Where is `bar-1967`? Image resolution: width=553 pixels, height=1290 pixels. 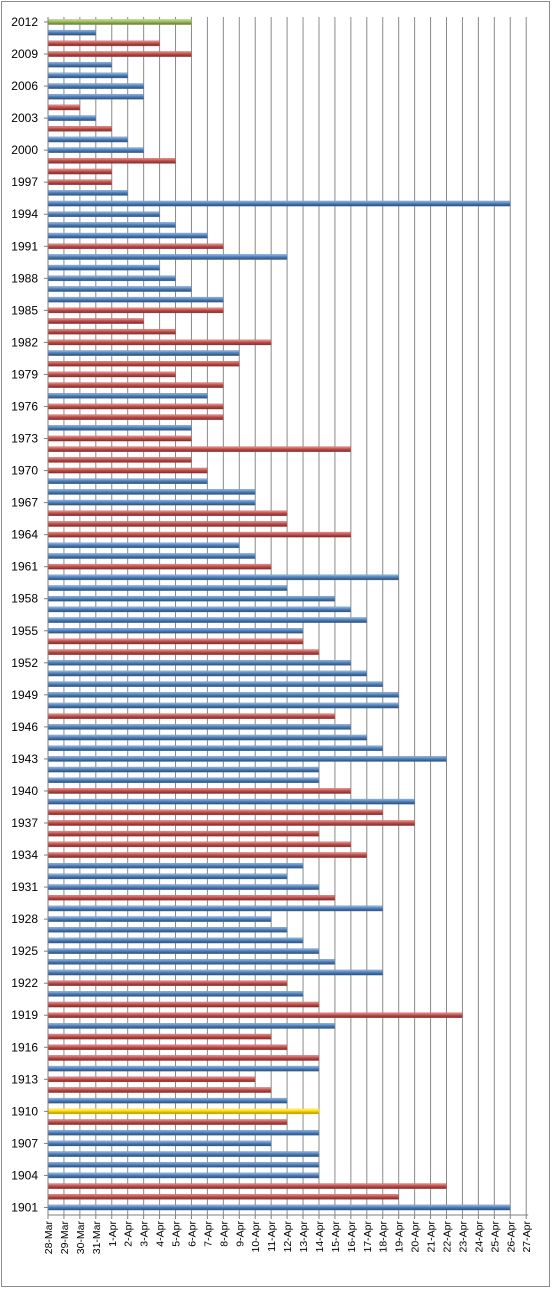 bar-1967 is located at coordinates (151, 502).